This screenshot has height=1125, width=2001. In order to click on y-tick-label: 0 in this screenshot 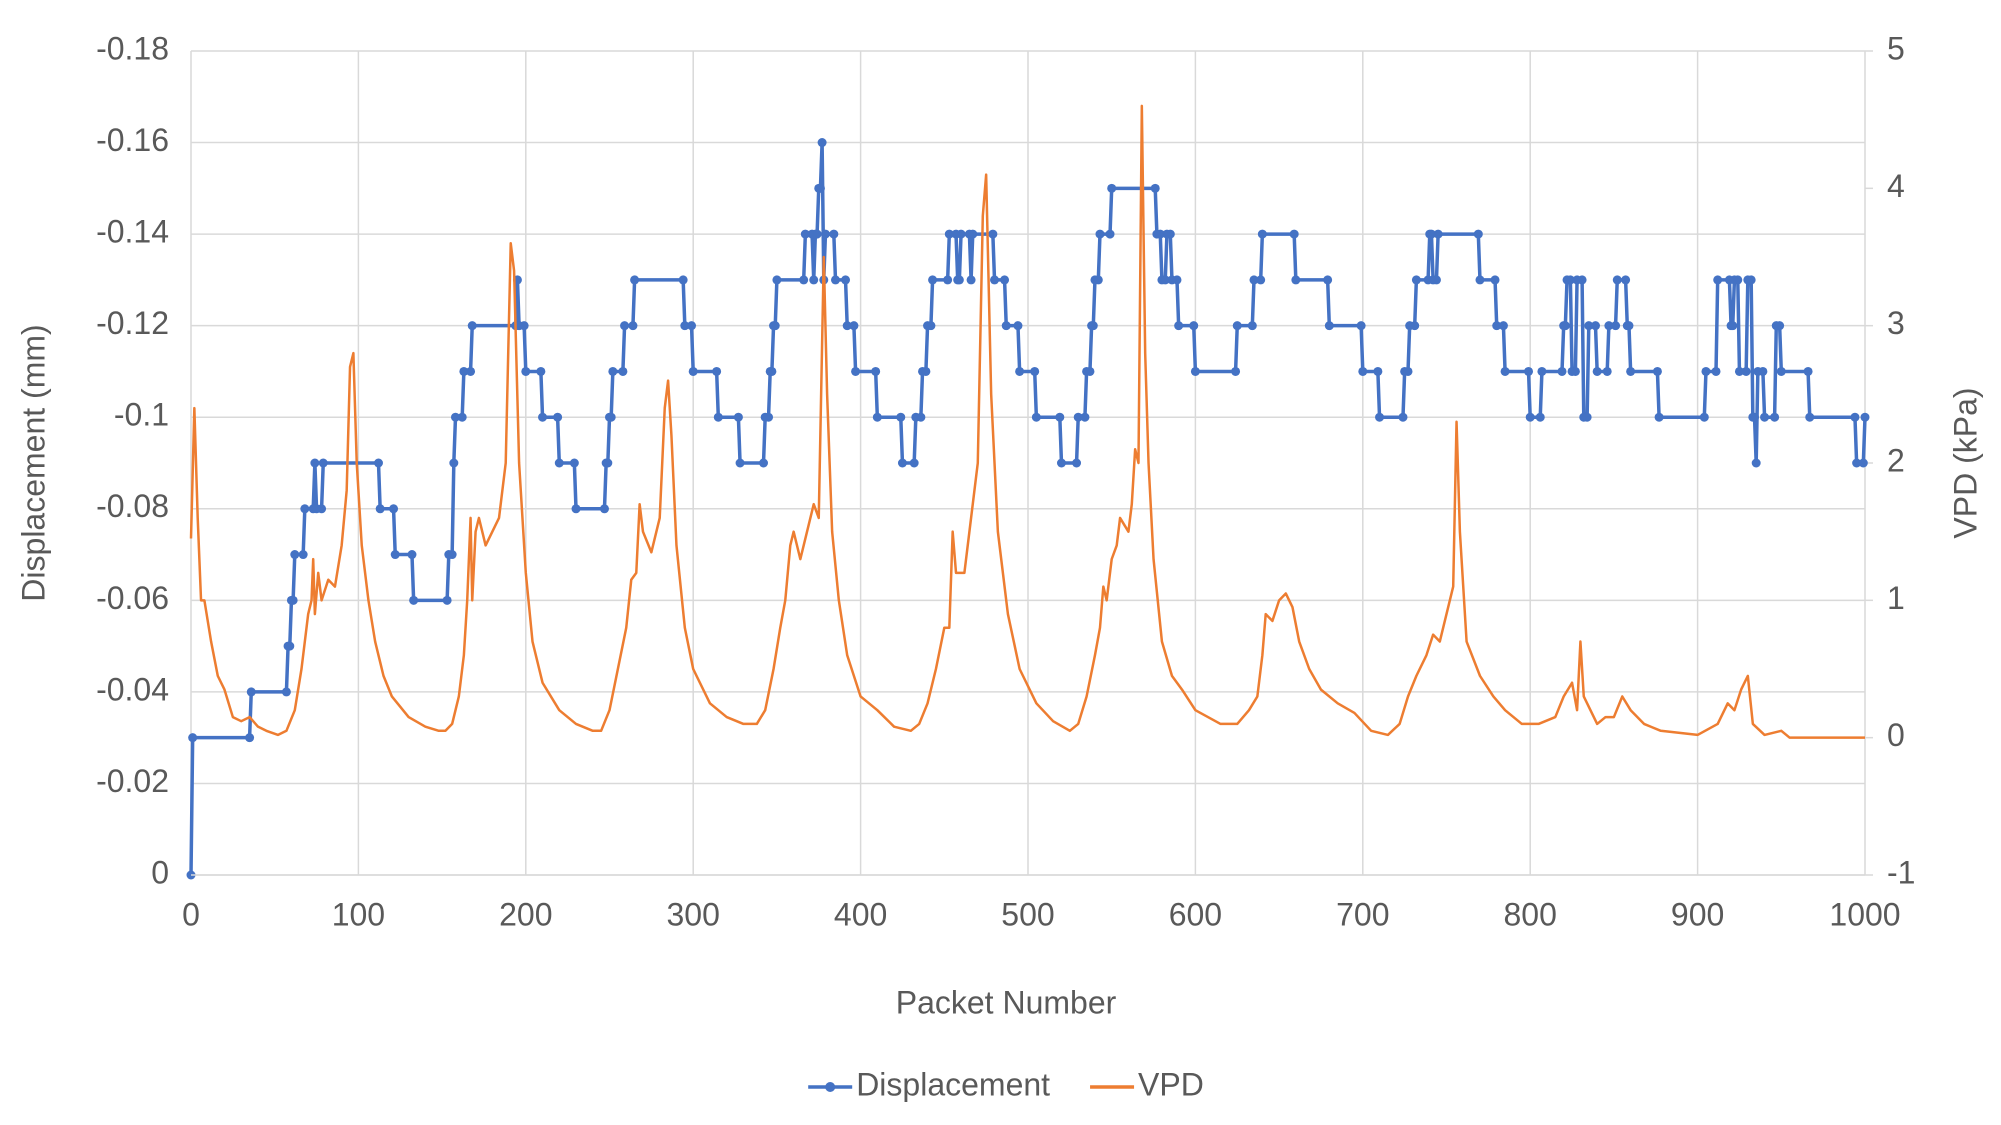, I will do `click(160, 872)`.